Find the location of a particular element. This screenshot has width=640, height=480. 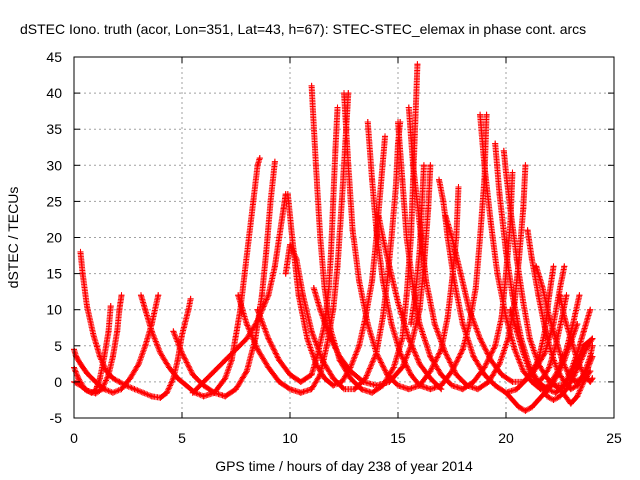

x-axis-label: GPS time / hours of day 238 of year 2014 is located at coordinates (344, 466).